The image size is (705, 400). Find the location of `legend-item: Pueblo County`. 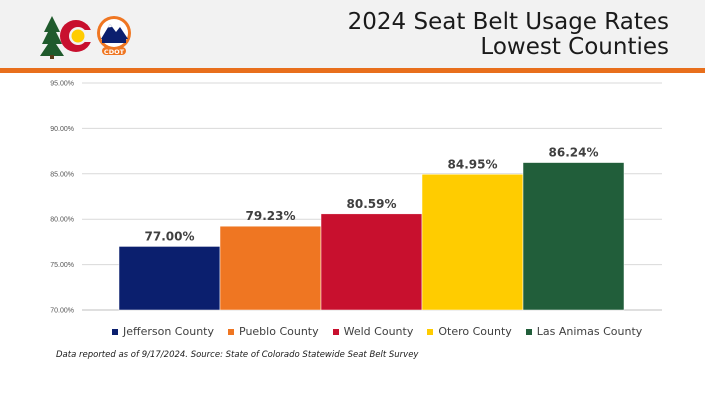

legend-item: Pueblo County is located at coordinates (273, 331).